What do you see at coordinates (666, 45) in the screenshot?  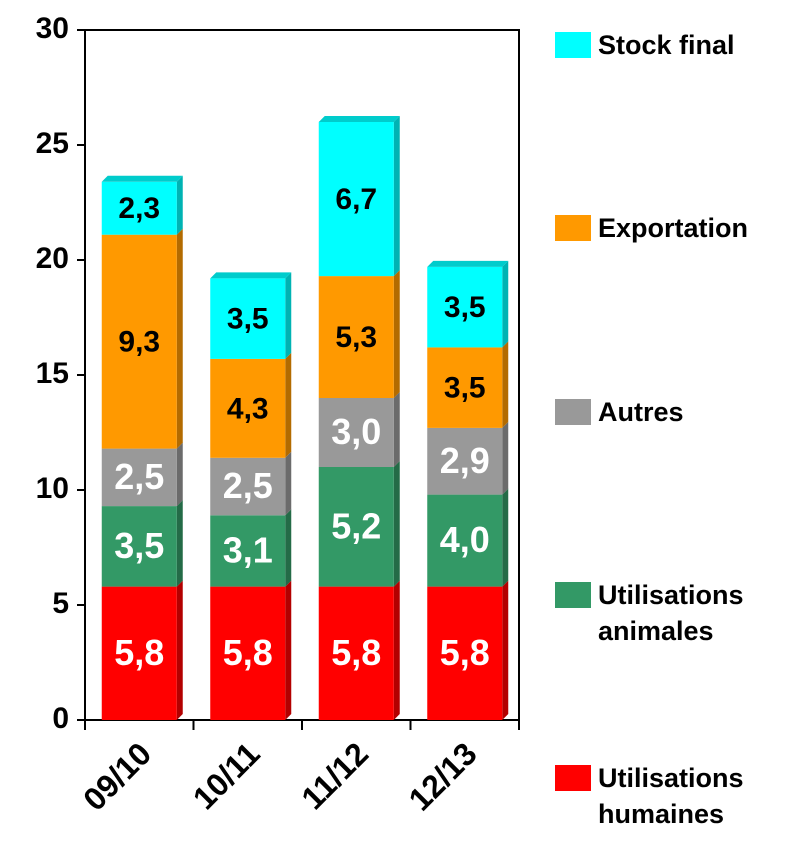 I see `legend-label: Stock final` at bounding box center [666, 45].